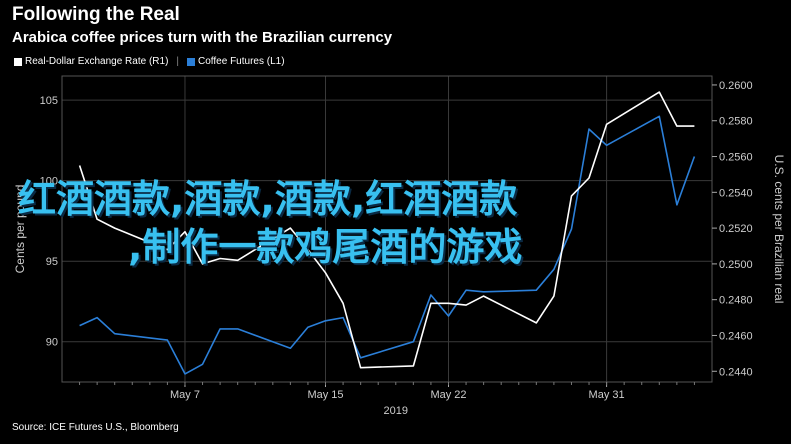 The height and width of the screenshot is (444, 791). What do you see at coordinates (49, 101) in the screenshot?
I see `left-tick-label: 105` at bounding box center [49, 101].